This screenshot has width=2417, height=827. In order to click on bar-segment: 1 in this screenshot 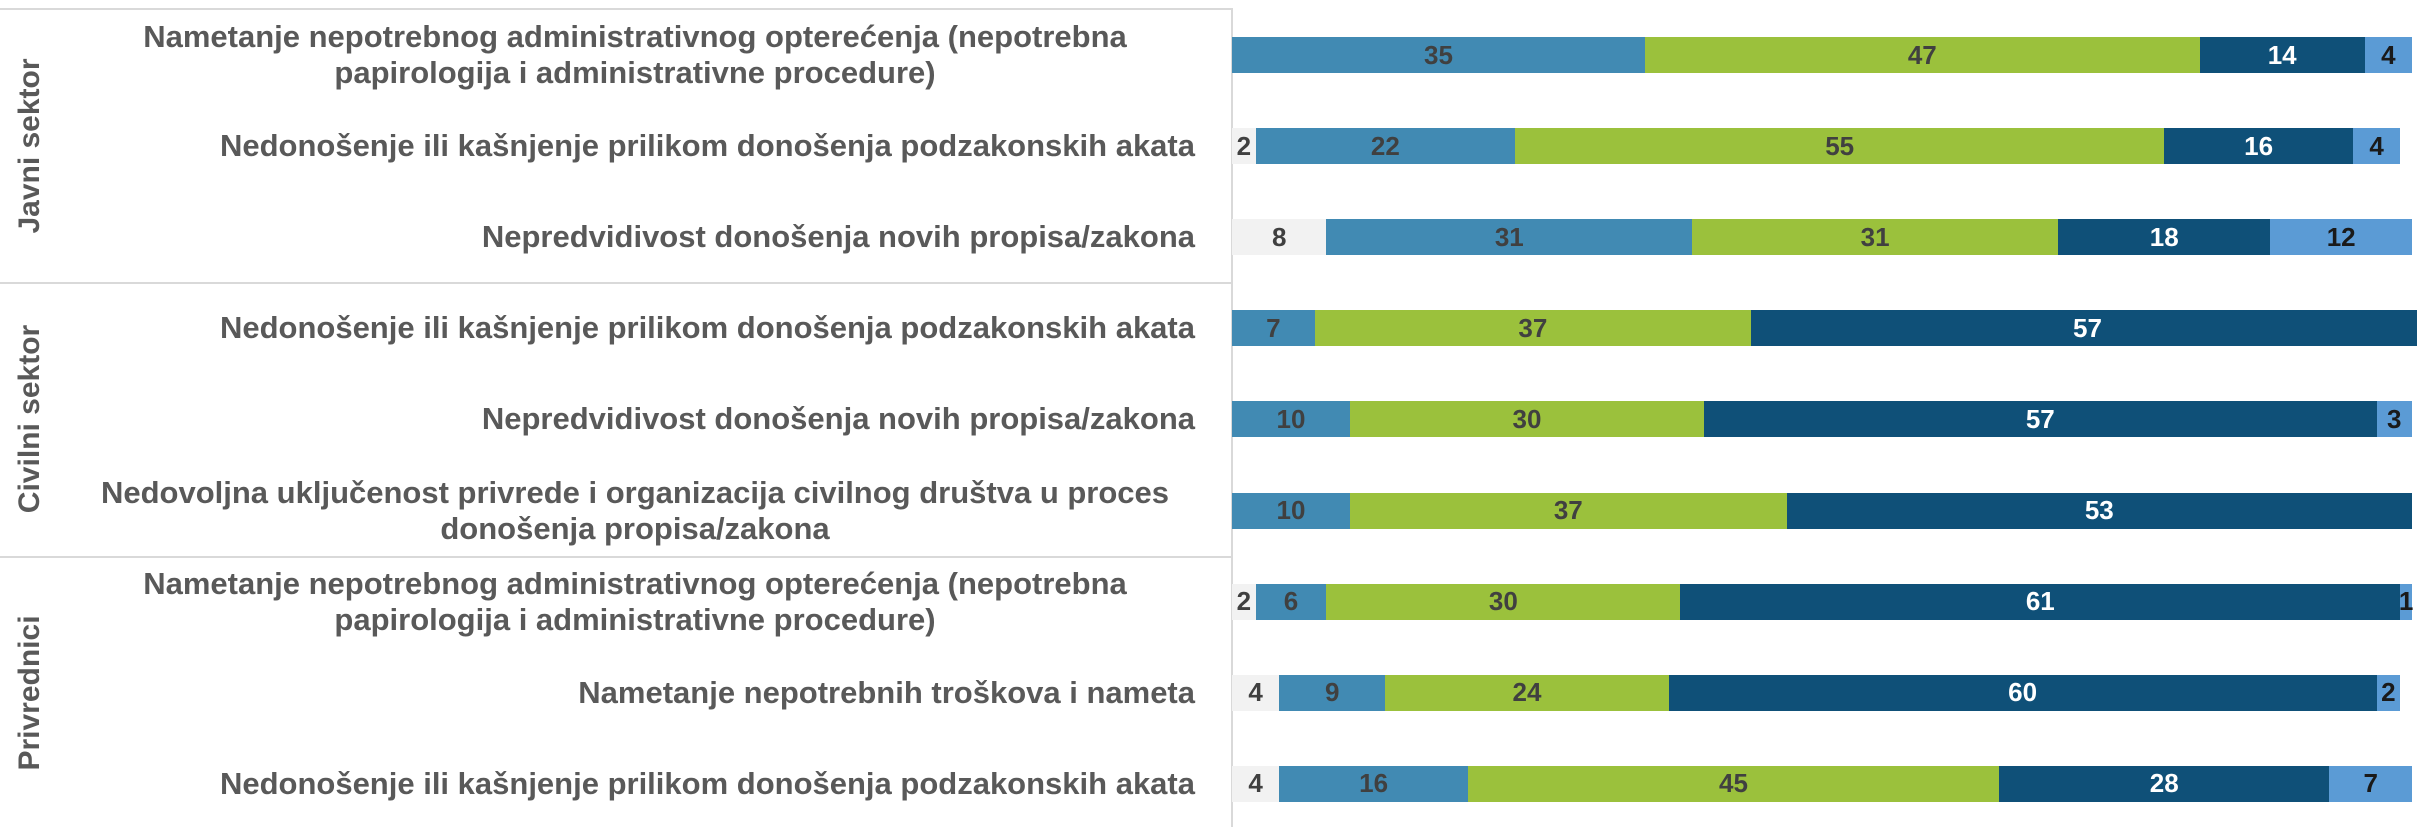, I will do `click(2406, 601)`.